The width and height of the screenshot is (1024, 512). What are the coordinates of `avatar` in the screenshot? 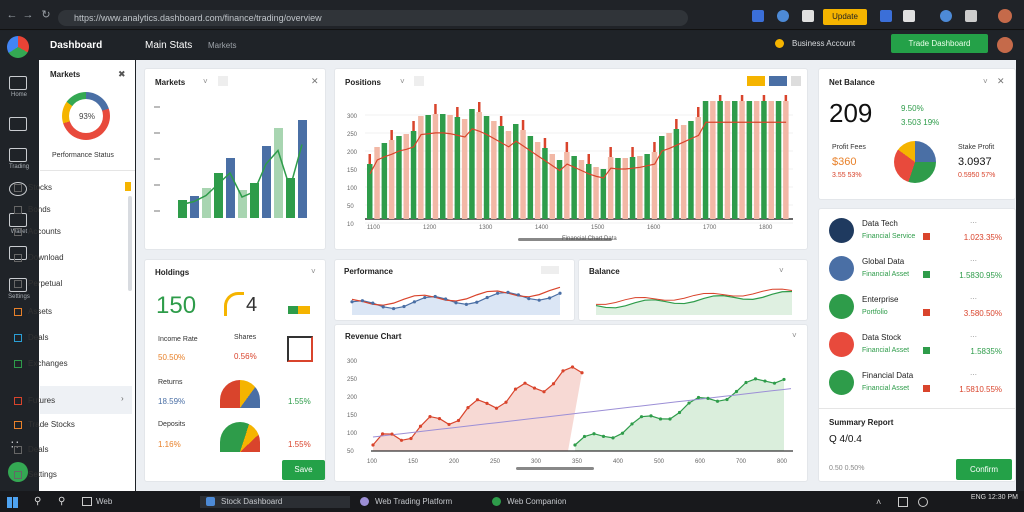 It's located at (1005, 45).